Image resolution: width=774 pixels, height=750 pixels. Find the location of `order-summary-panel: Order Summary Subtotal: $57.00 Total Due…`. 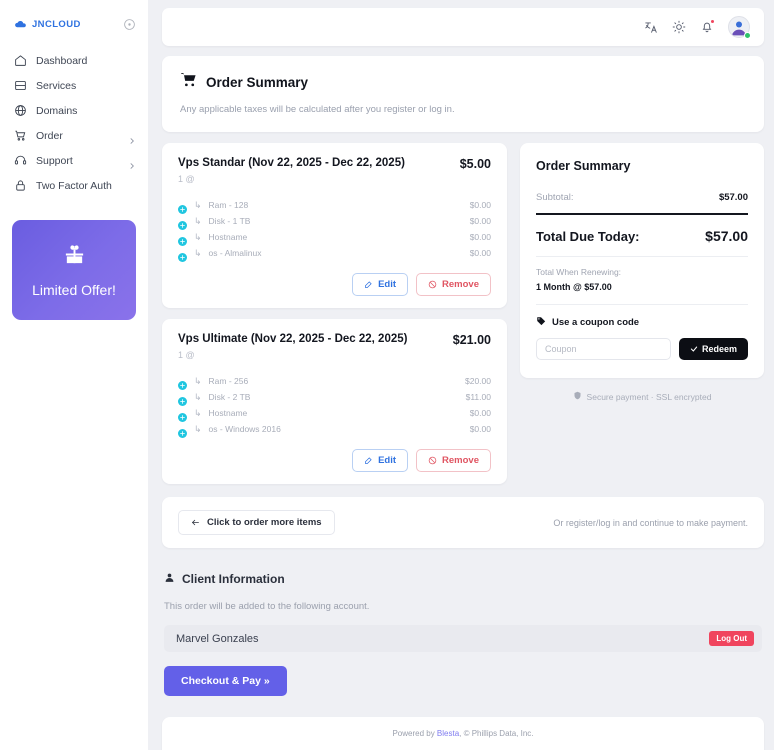

order-summary-panel: Order Summary Subtotal: $57.00 Total Due… is located at coordinates (641, 260).